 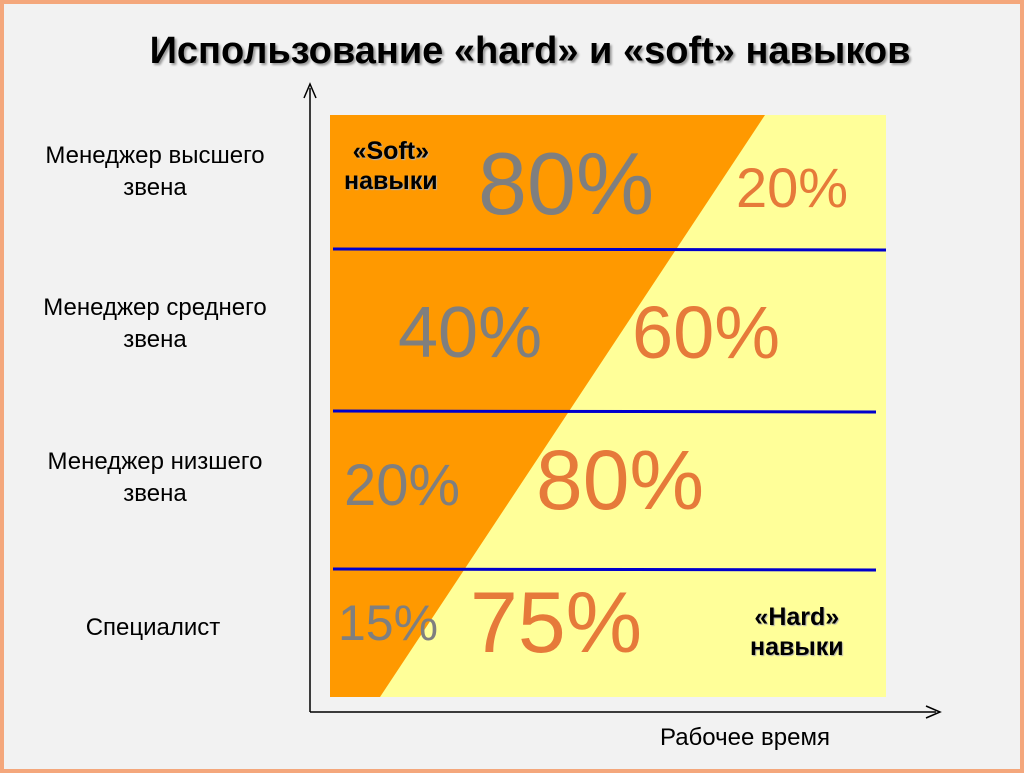 I want to click on y-axis, so click(x=310, y=397).